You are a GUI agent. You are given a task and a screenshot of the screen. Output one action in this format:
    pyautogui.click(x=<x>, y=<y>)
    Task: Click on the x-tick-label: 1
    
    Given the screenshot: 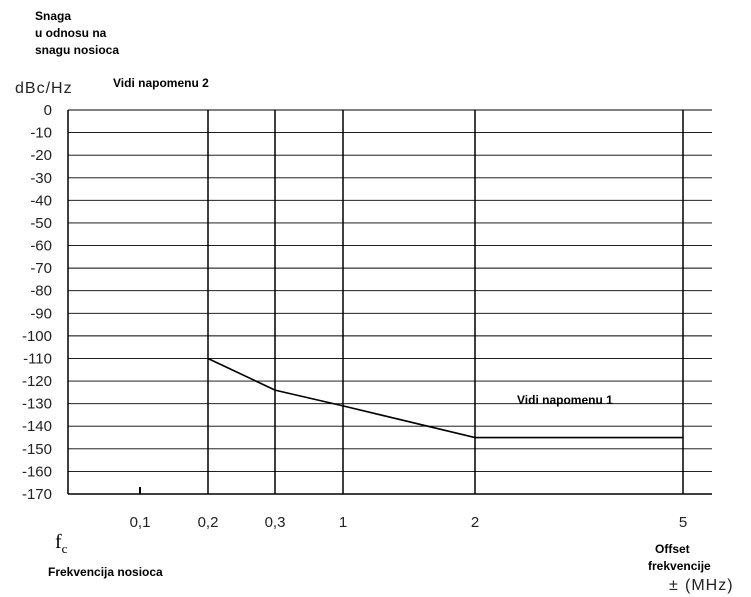 What is the action you would take?
    pyautogui.click(x=343, y=522)
    